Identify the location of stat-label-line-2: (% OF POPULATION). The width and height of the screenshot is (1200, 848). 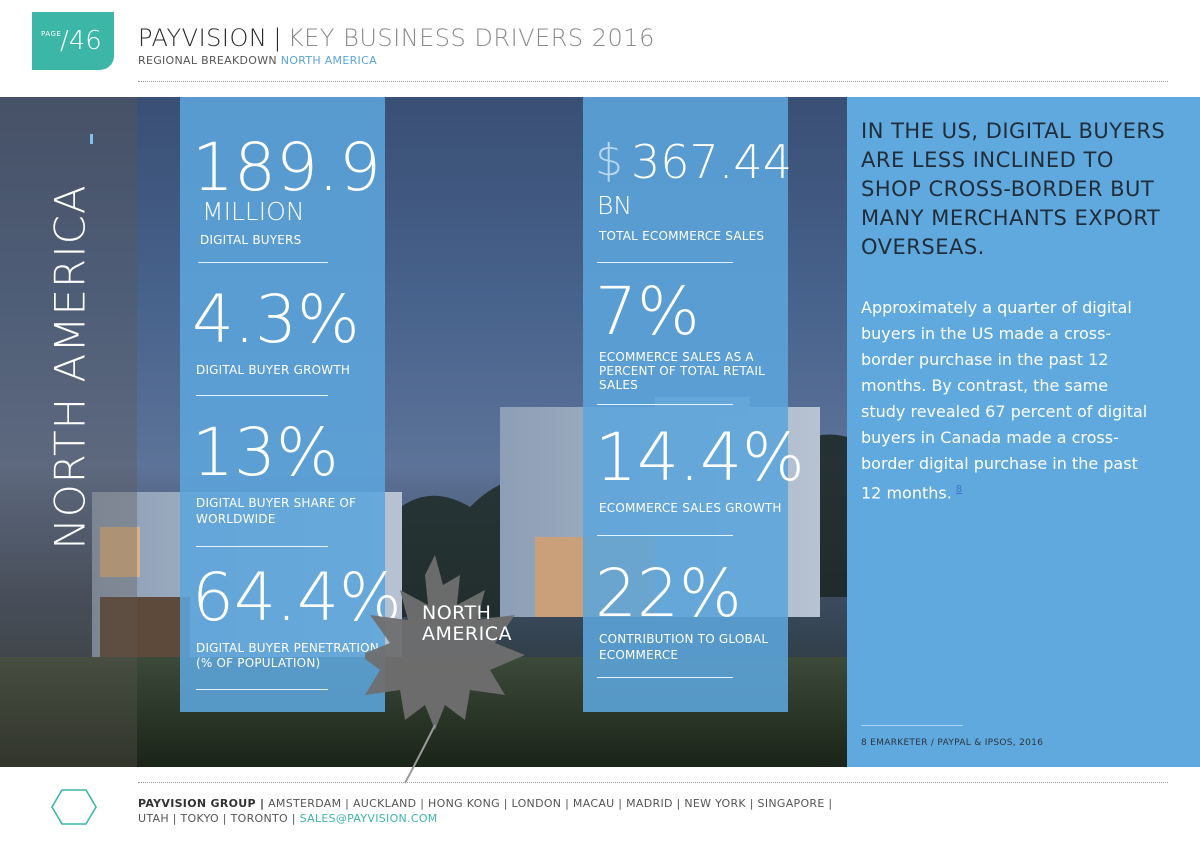
(258, 663).